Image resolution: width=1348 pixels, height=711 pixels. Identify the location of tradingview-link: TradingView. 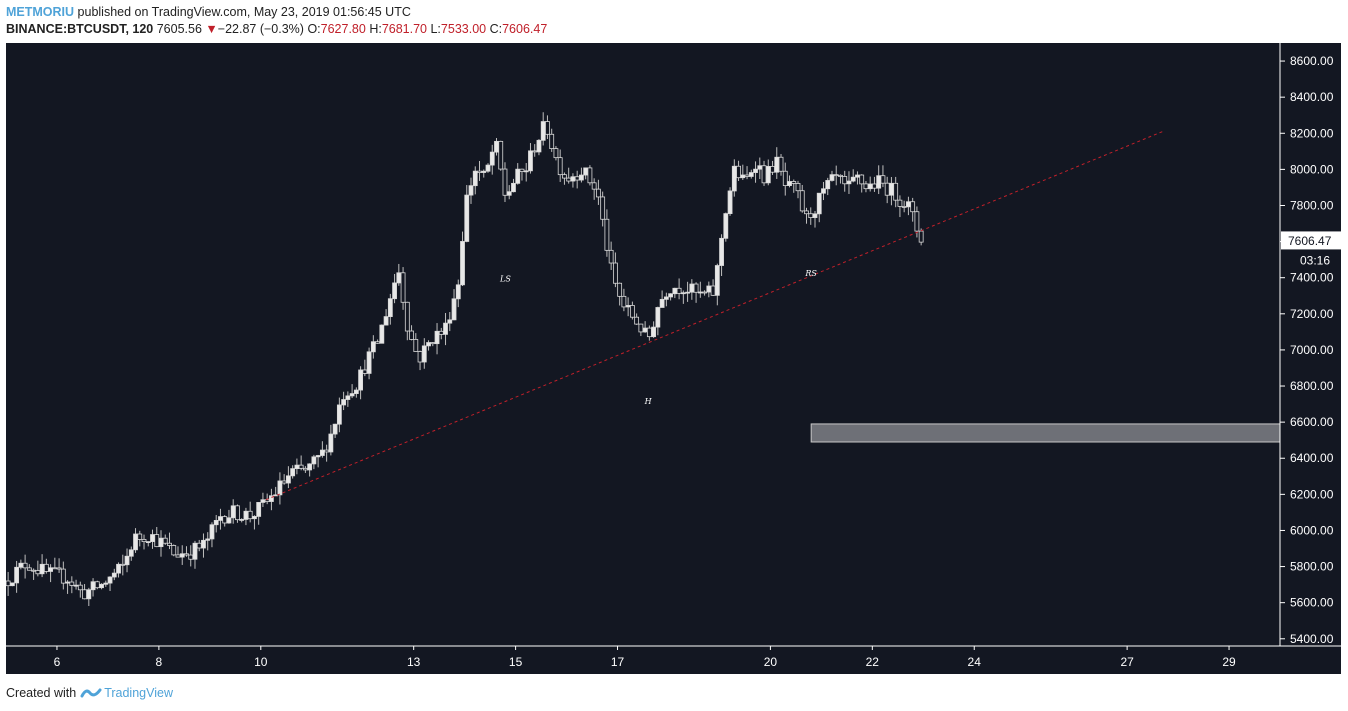
(126, 693).